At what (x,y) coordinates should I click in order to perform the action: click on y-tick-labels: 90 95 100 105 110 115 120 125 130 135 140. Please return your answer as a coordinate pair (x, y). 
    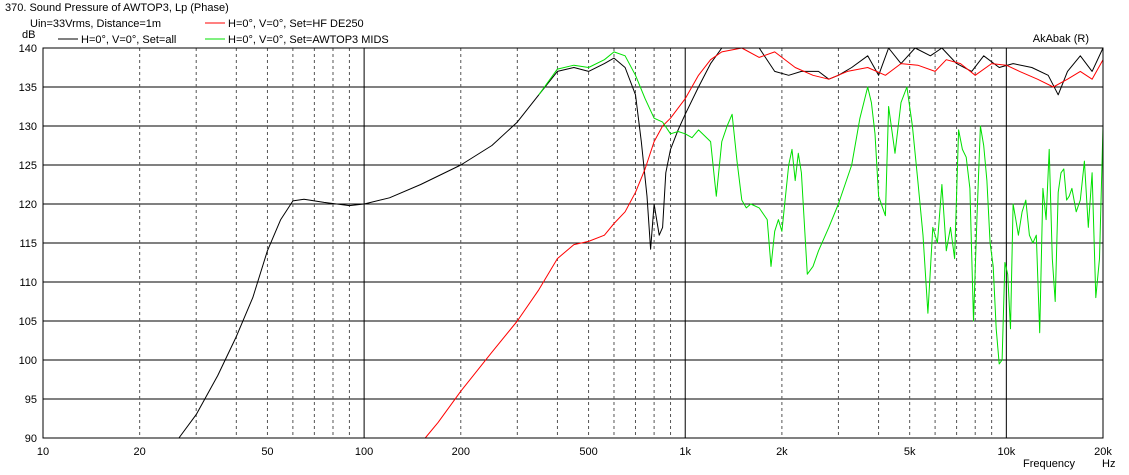
    Looking at the image, I should click on (28, 244).